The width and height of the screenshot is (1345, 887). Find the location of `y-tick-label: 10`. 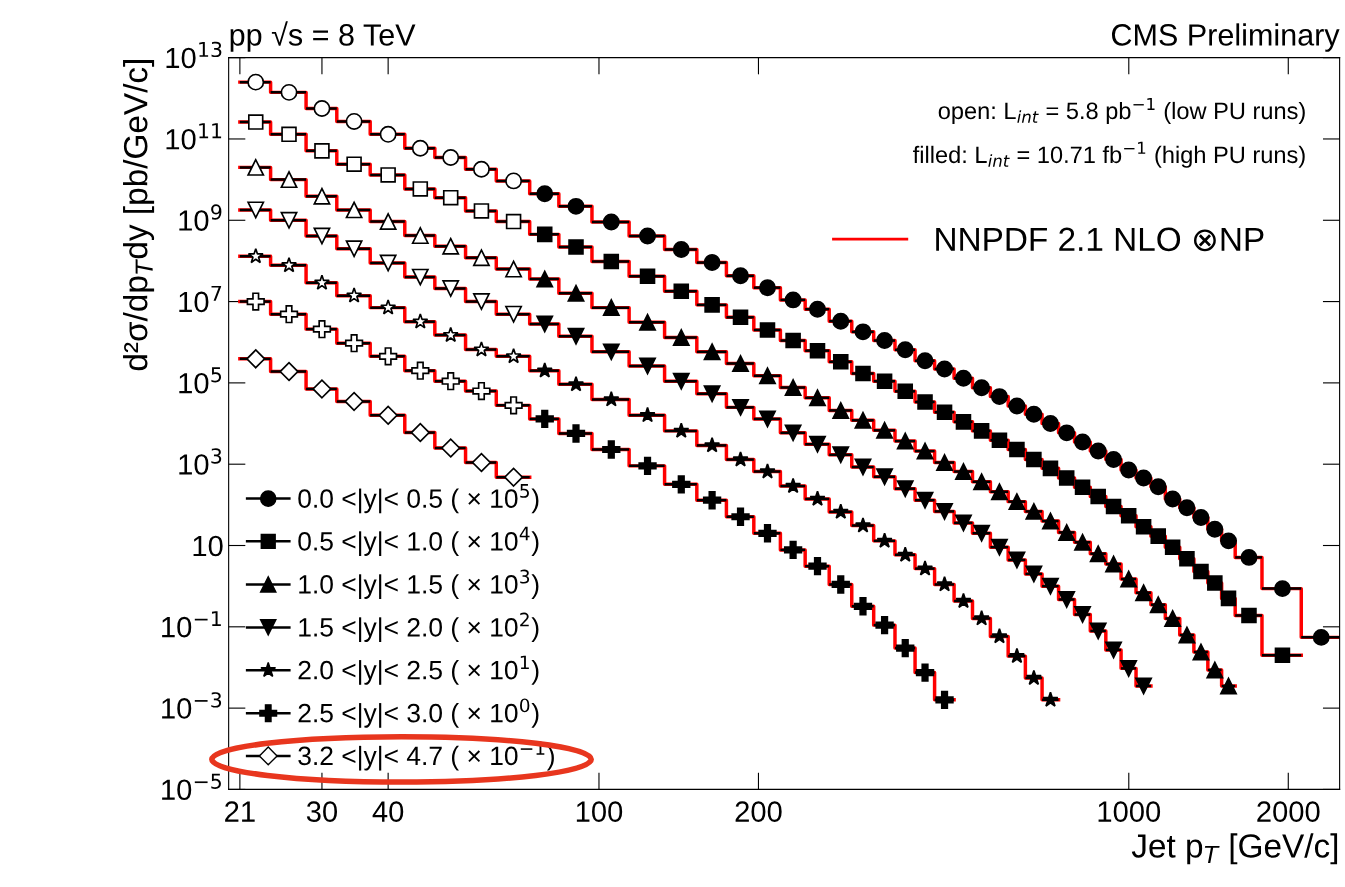

y-tick-label: 10 is located at coordinates (208, 546).